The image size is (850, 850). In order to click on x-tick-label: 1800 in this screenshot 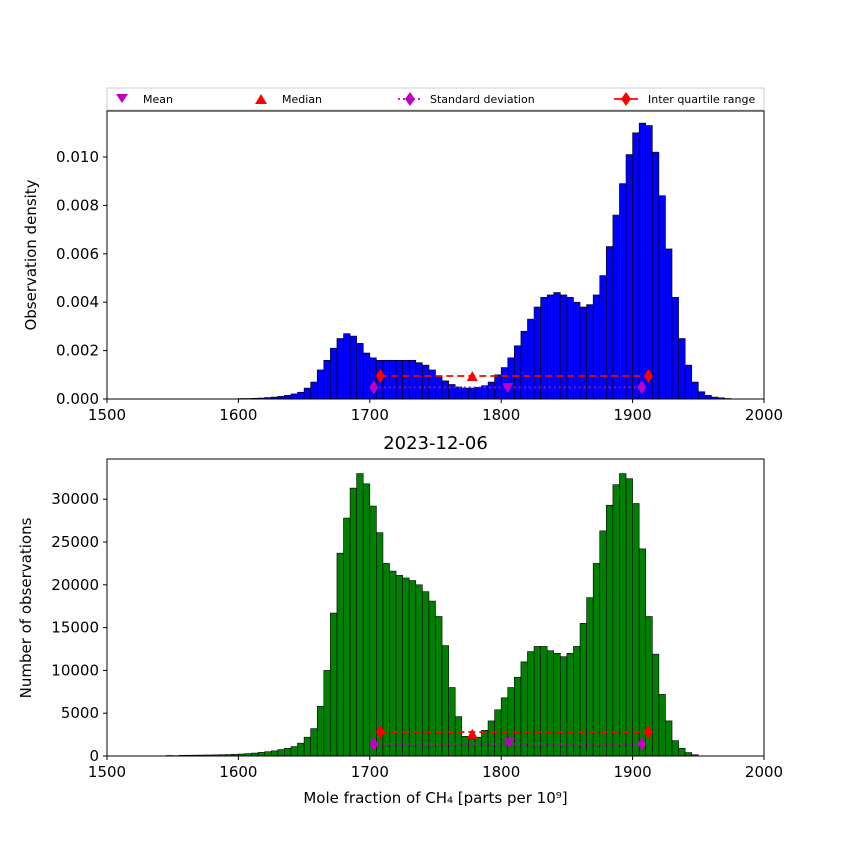, I will do `click(501, 415)`.